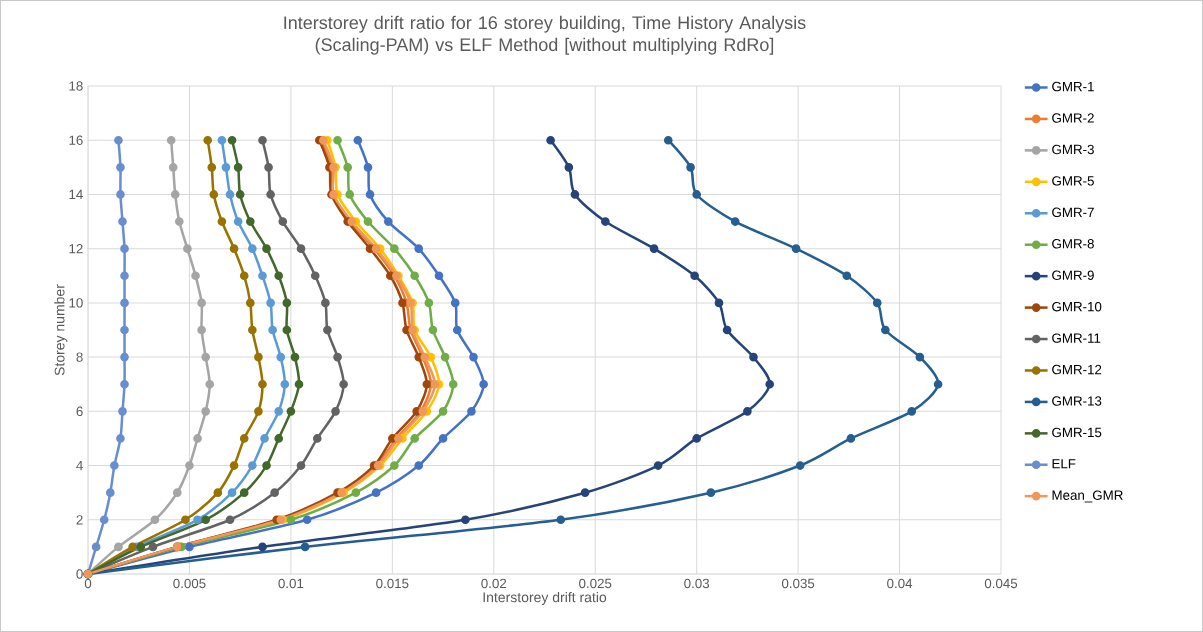 This screenshot has height=632, width=1203. What do you see at coordinates (79, 520) in the screenshot?
I see `y-tick-label: 2` at bounding box center [79, 520].